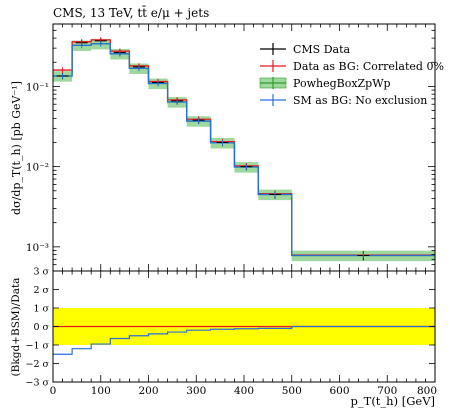  What do you see at coordinates (41, 309) in the screenshot?
I see `ratio-y-tick-label: 1 σ` at bounding box center [41, 309].